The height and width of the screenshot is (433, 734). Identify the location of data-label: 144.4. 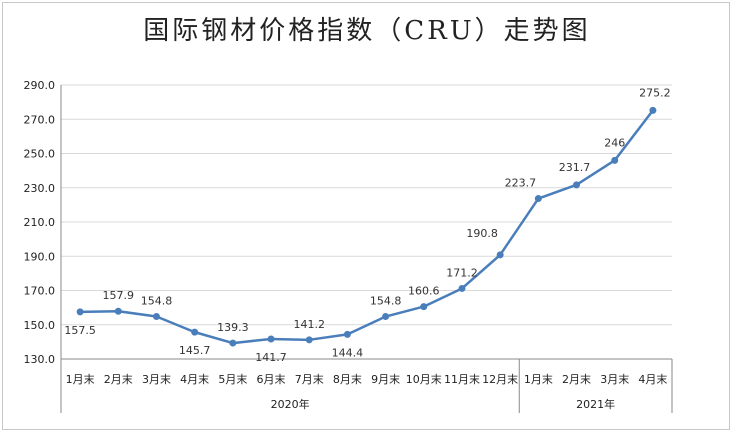
(348, 352).